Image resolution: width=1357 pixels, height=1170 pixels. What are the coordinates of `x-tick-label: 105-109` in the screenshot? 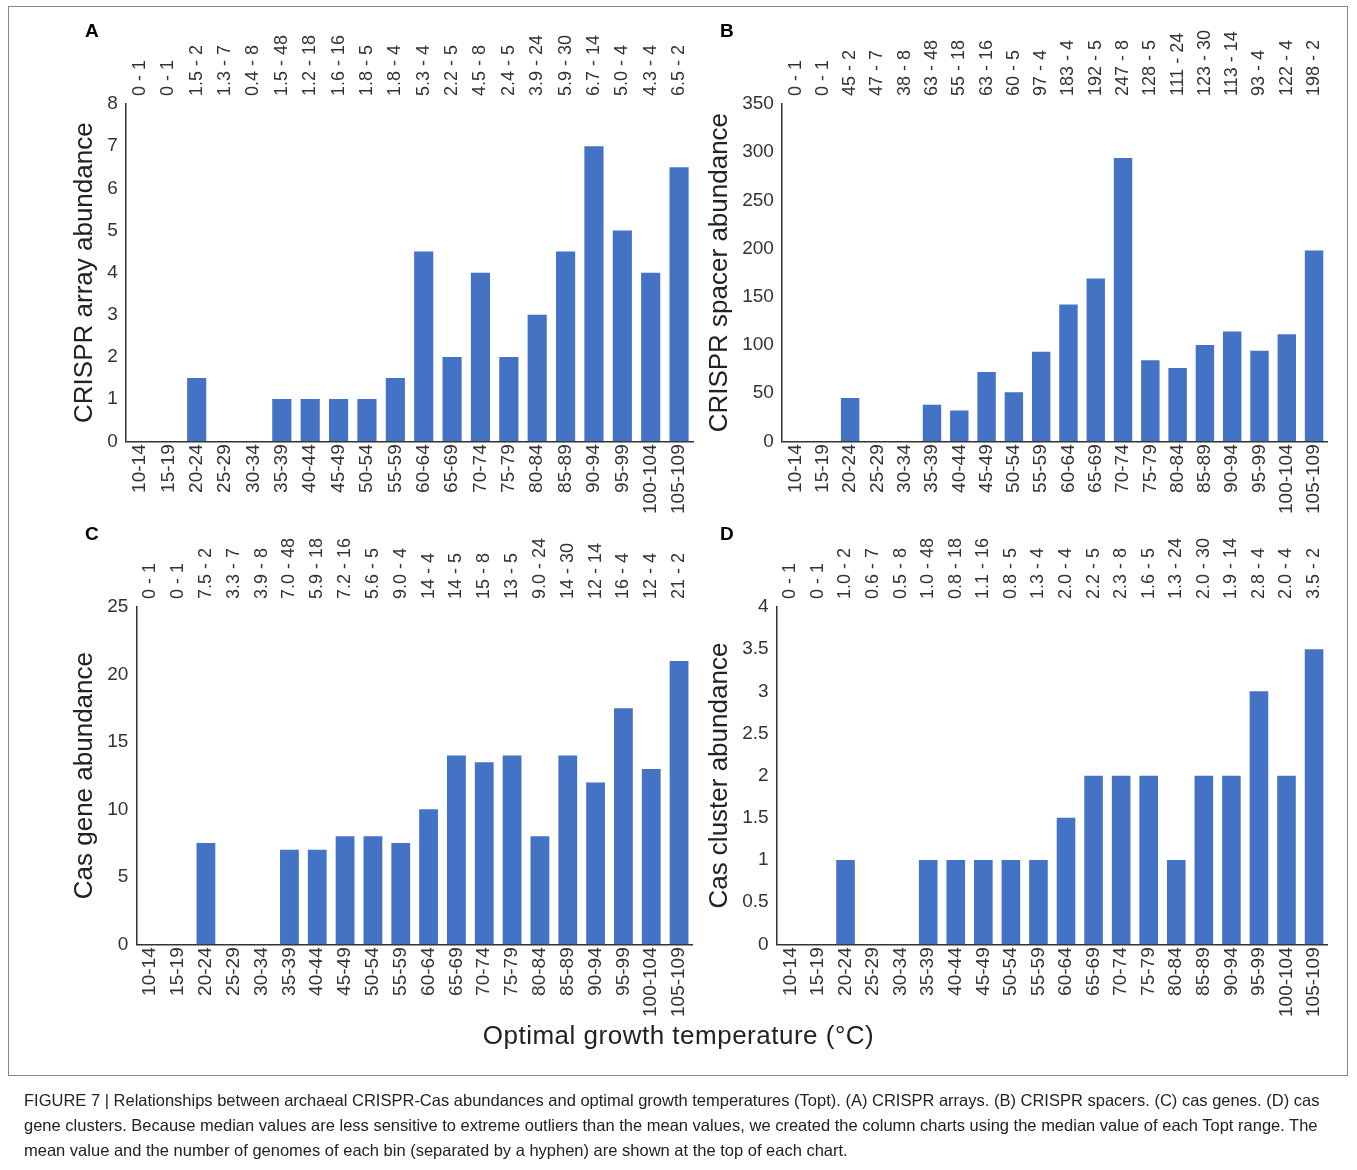 It's located at (1313, 479).